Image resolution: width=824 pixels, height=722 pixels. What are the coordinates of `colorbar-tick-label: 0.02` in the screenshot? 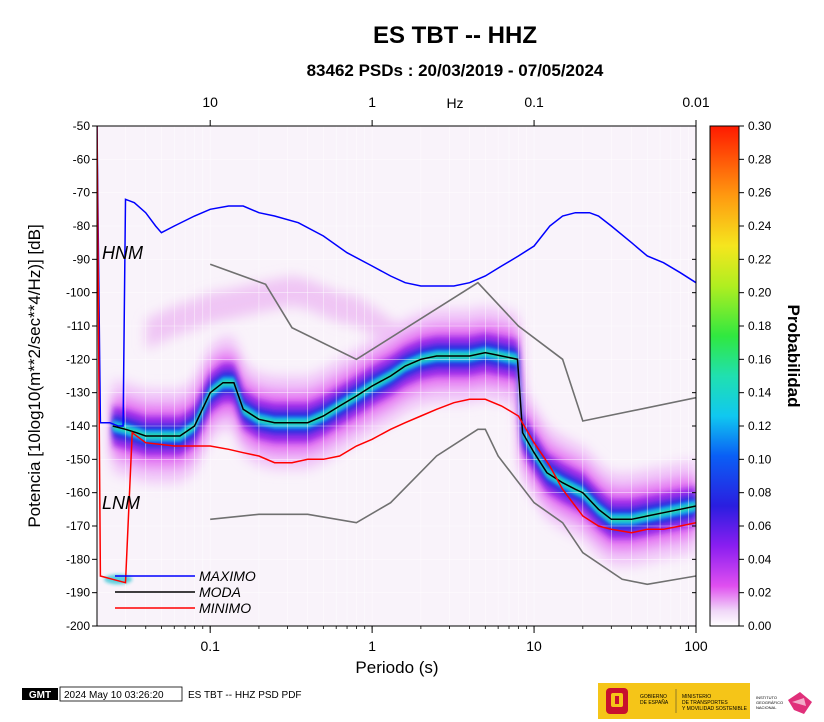 It's located at (760, 593).